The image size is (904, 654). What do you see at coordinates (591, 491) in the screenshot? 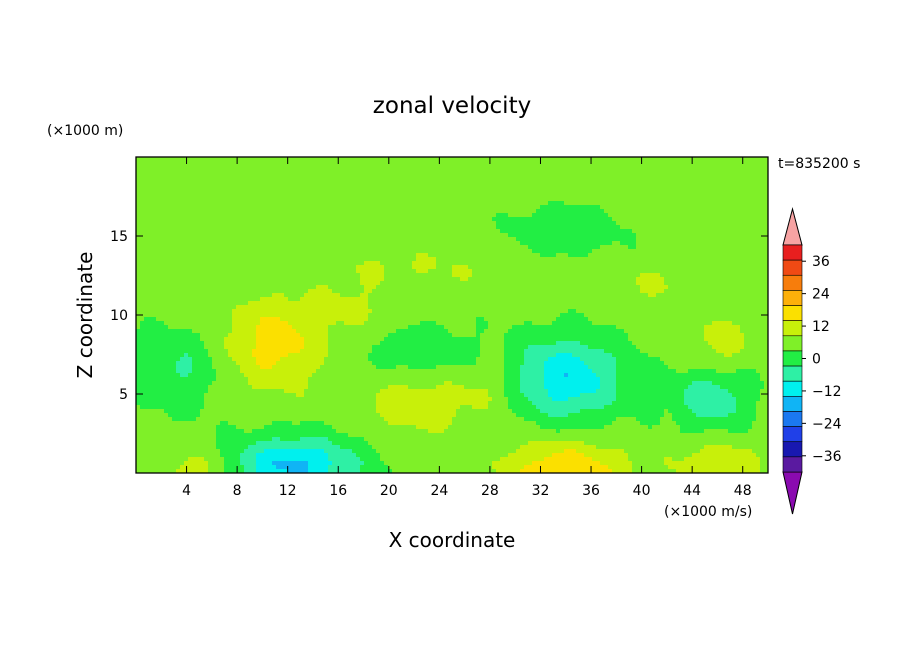
I see `x-tick-label: 36` at bounding box center [591, 491].